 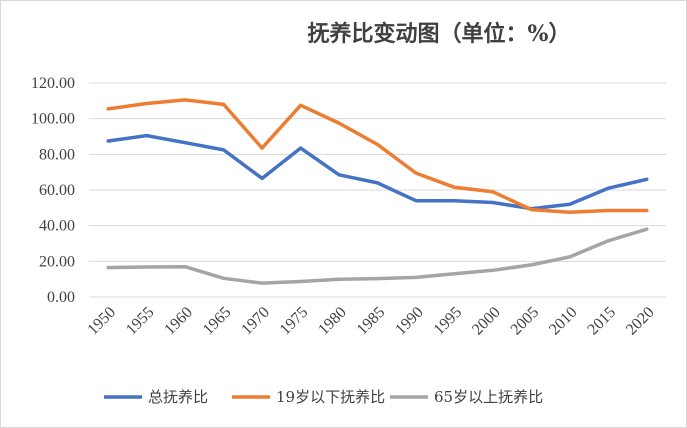 I want to click on x-tick-label: 2005, so click(x=525, y=321).